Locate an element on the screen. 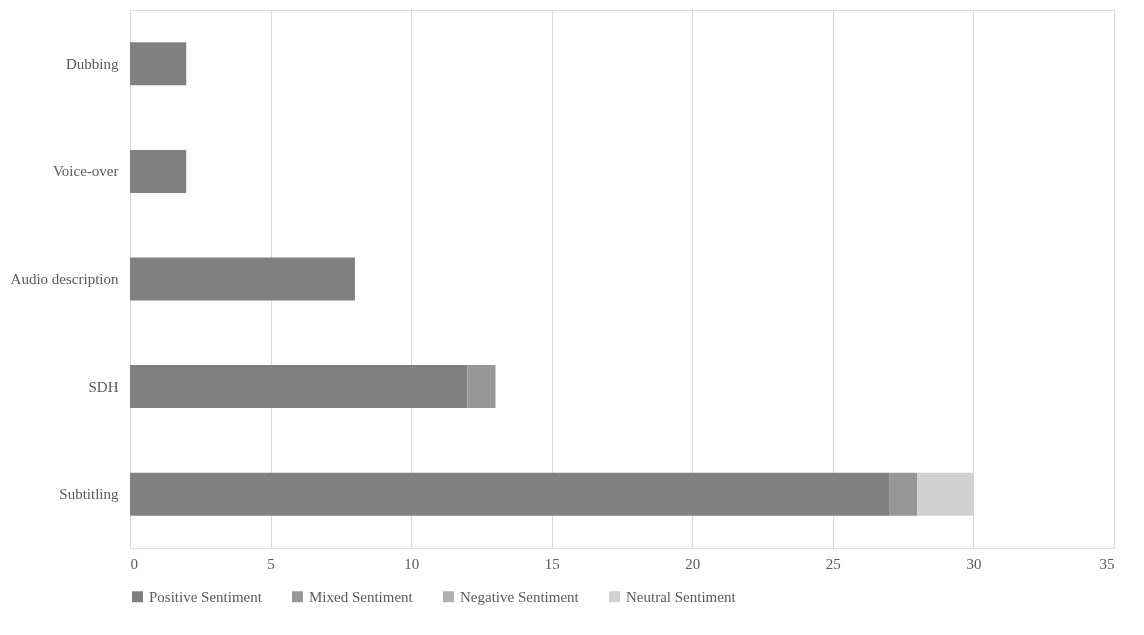 Image resolution: width=1144 pixels, height=635 pixels. x-tick-label: 25 is located at coordinates (833, 563).